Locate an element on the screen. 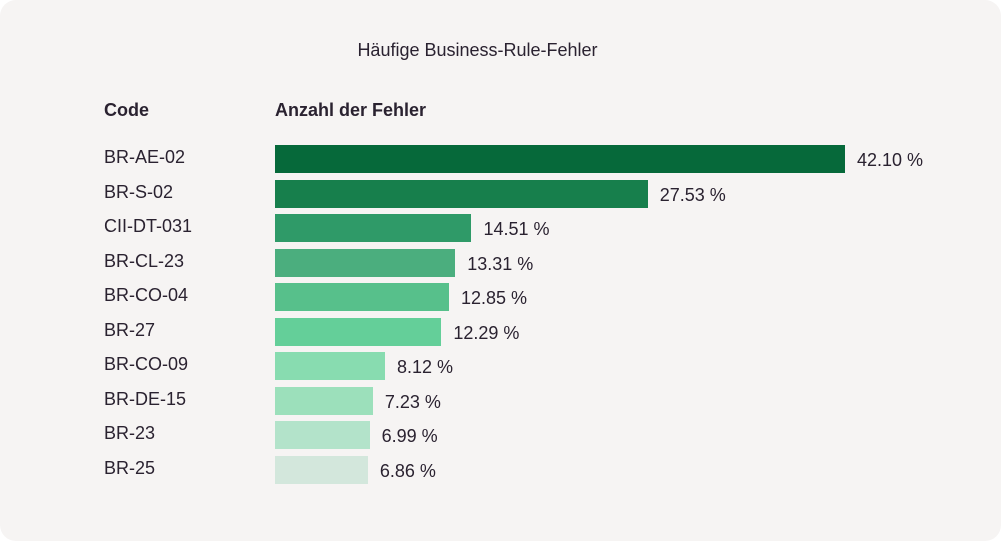  data-label: 6.99 % is located at coordinates (409, 436).